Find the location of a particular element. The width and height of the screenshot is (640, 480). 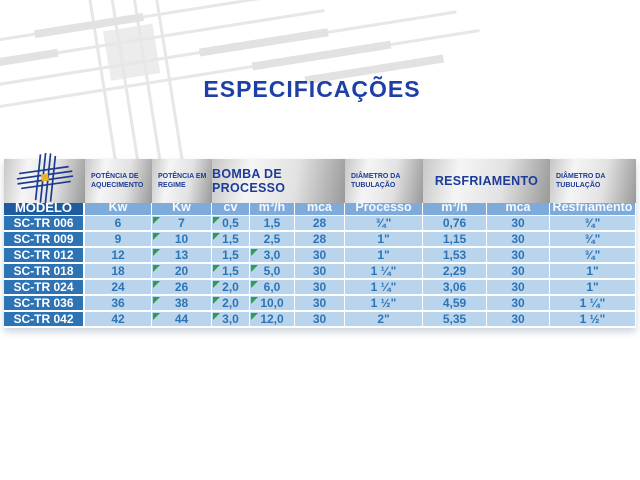

value-cell: 12 is located at coordinates (118, 256).